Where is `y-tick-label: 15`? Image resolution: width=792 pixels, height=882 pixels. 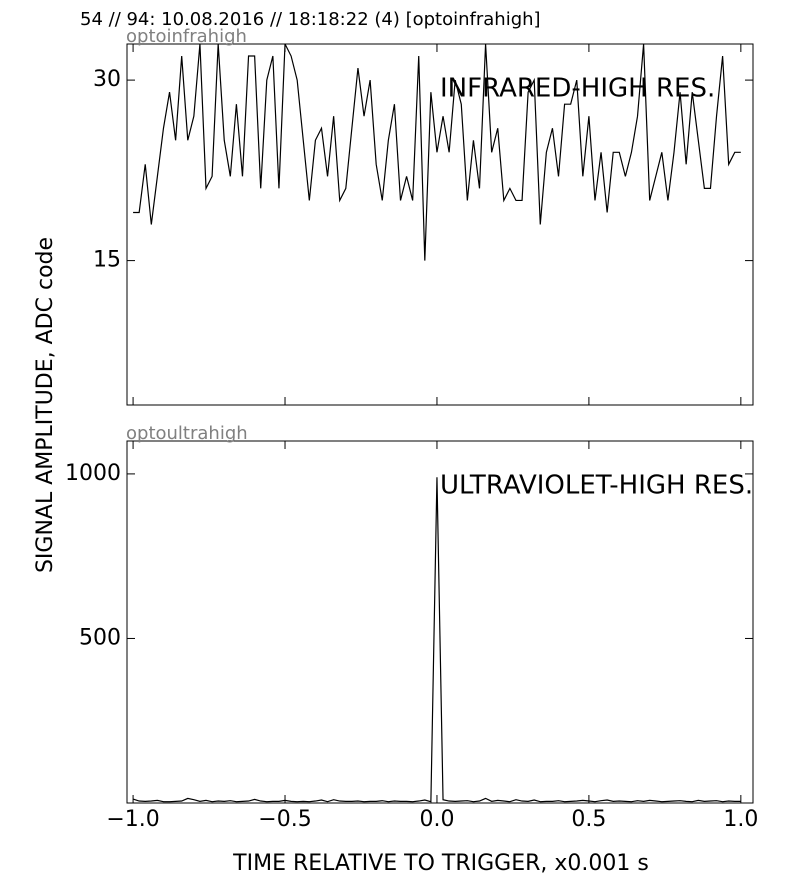 y-tick-label: 15 is located at coordinates (107, 260).